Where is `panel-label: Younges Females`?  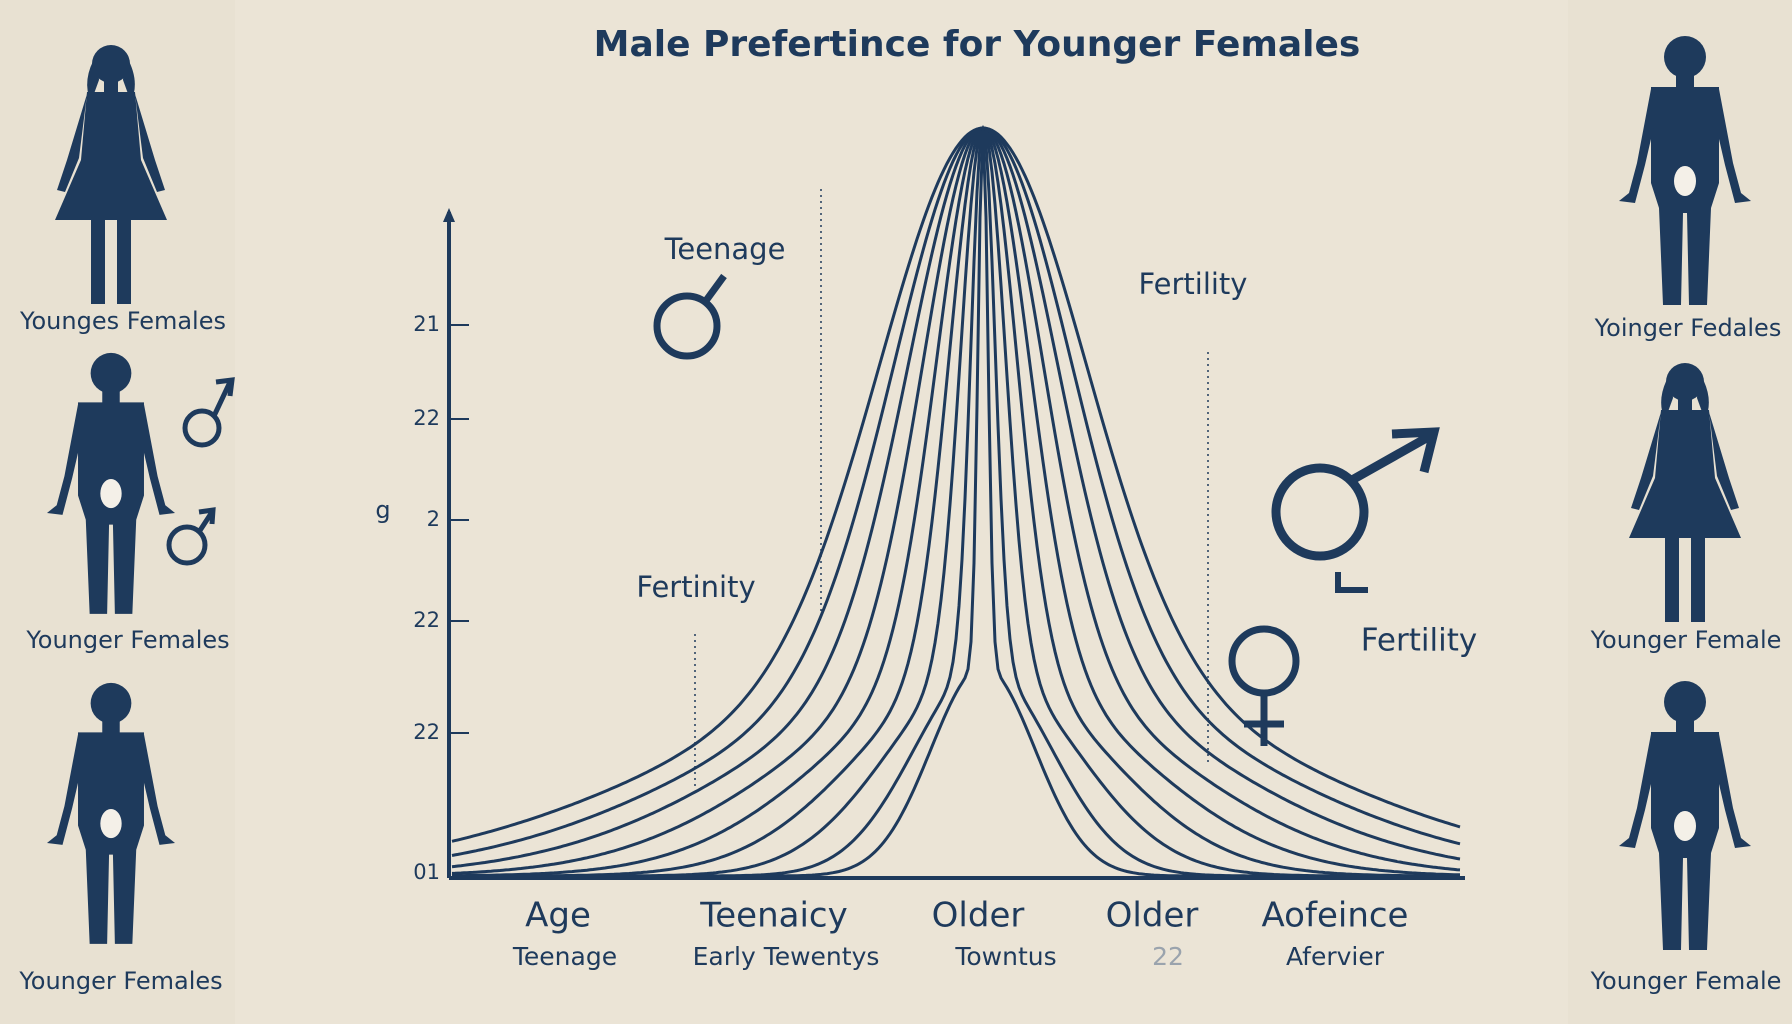
panel-label: Younges Females is located at coordinates (122, 321).